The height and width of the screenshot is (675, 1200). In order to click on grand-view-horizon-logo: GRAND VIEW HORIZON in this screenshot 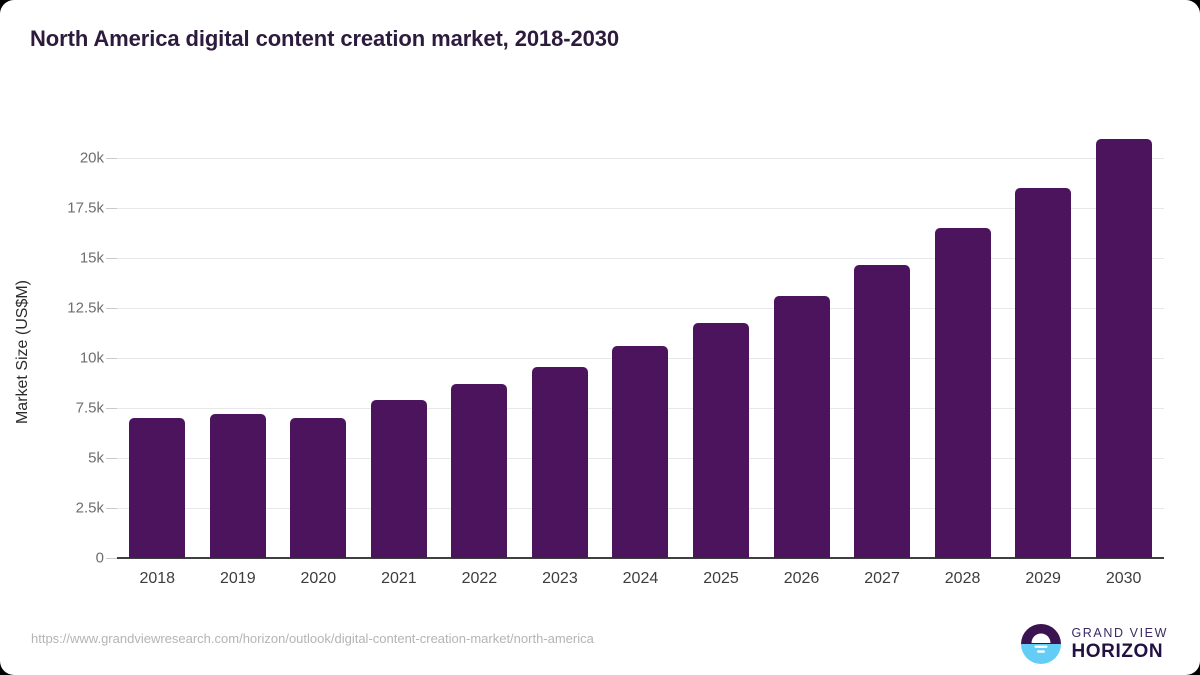, I will do `click(1094, 644)`.